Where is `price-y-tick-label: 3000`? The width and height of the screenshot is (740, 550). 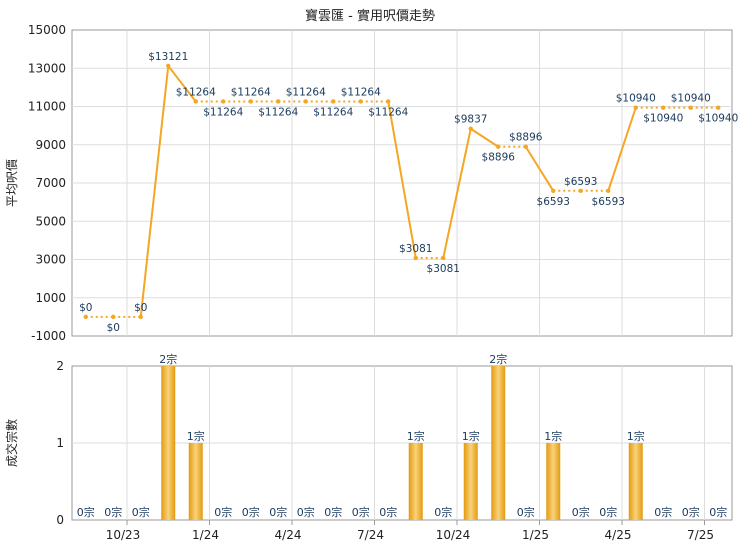
price-y-tick-label: 3000 is located at coordinates (50, 260).